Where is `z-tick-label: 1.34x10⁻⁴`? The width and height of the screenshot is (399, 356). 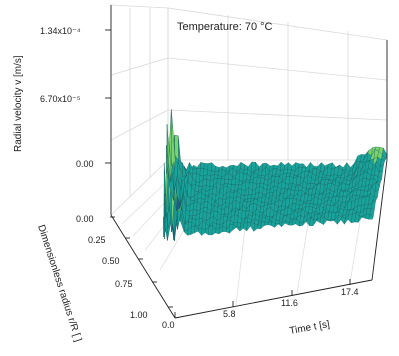 z-tick-label: 1.34x10⁻⁴ is located at coordinates (60, 31).